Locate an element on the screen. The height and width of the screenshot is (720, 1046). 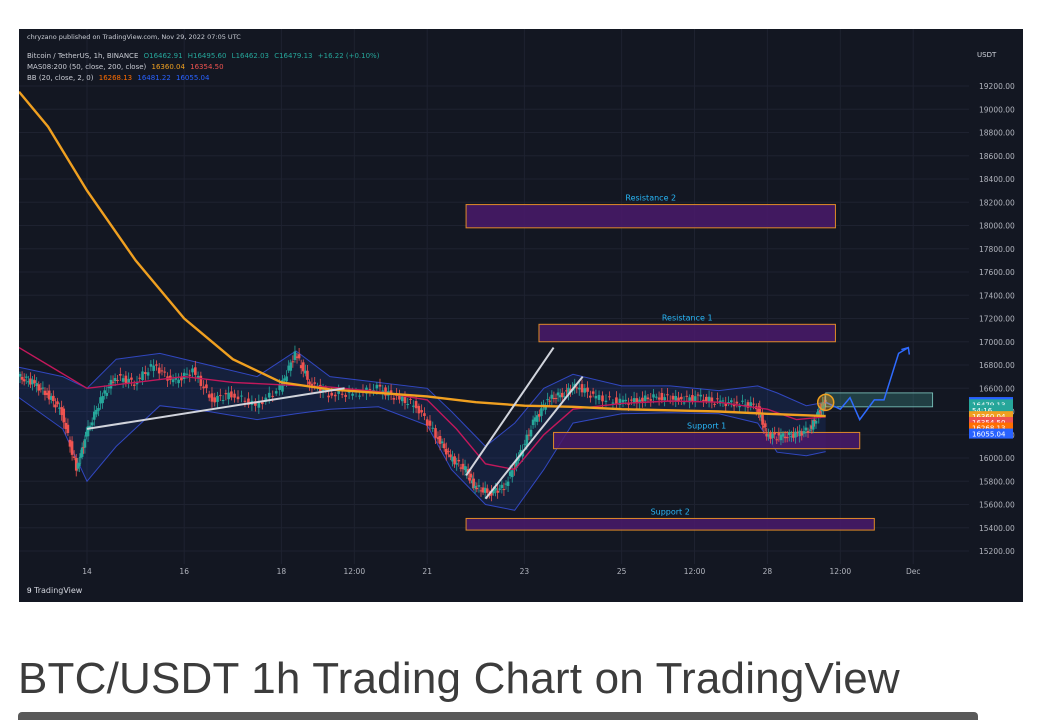
y-tick-label: 18600.00 is located at coordinates (997, 156).